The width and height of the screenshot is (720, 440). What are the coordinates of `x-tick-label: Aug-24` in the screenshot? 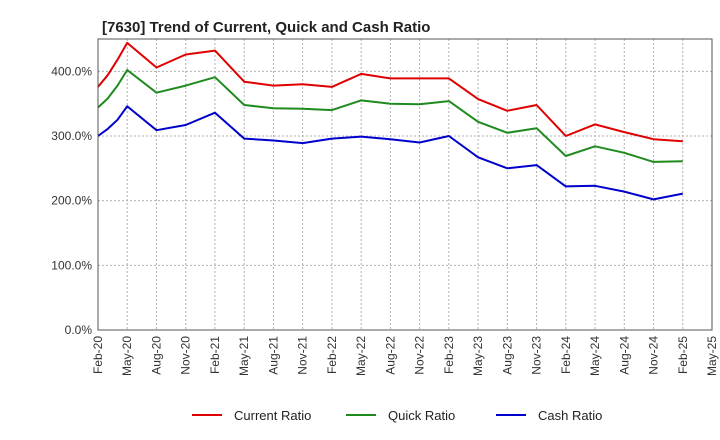 It's located at (624, 355).